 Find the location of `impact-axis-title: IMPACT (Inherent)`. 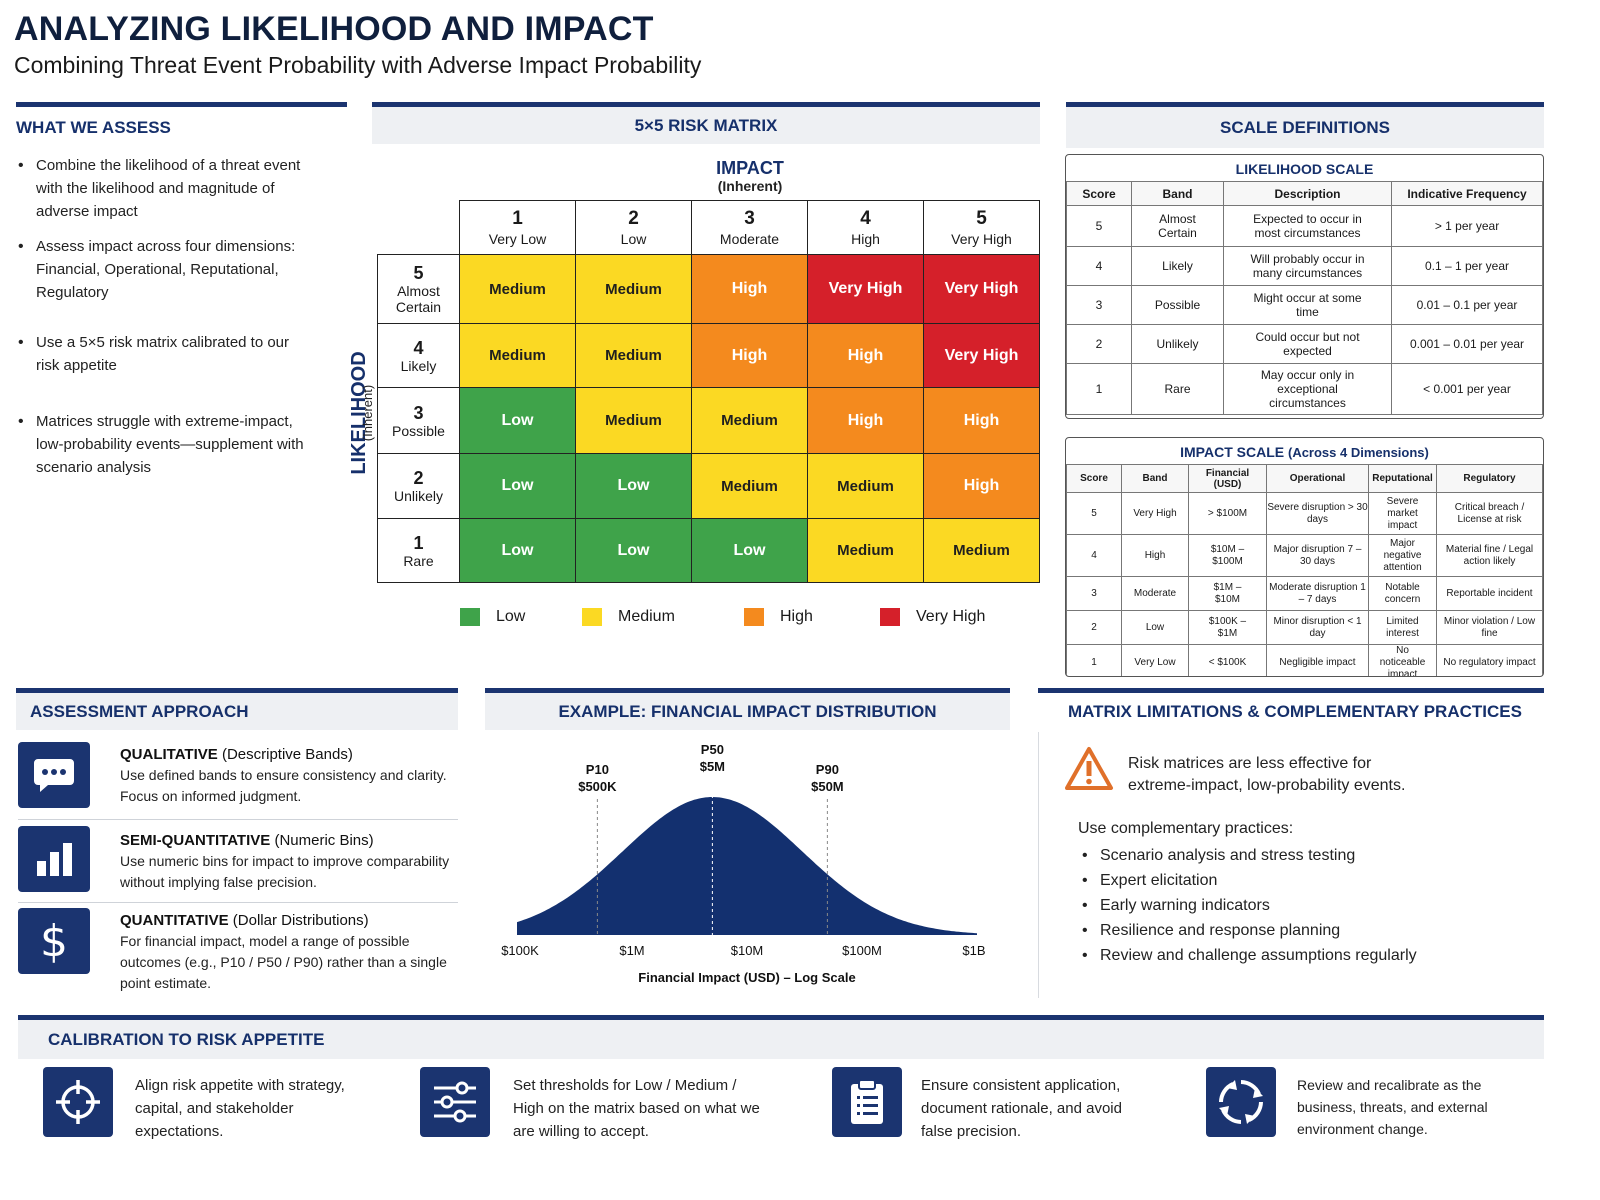

impact-axis-title: IMPACT (Inherent) is located at coordinates (750, 176).